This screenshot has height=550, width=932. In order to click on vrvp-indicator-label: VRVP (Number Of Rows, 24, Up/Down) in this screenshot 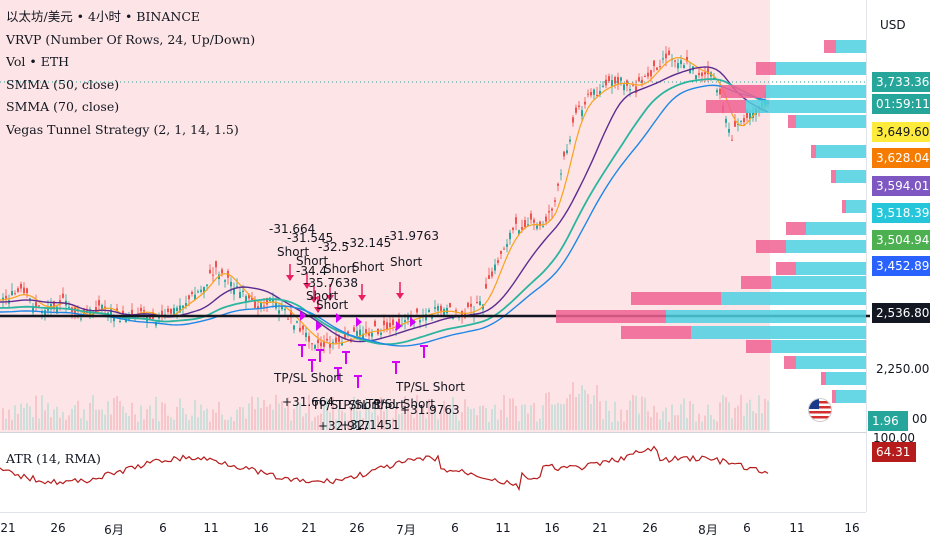, I will do `click(131, 39)`.